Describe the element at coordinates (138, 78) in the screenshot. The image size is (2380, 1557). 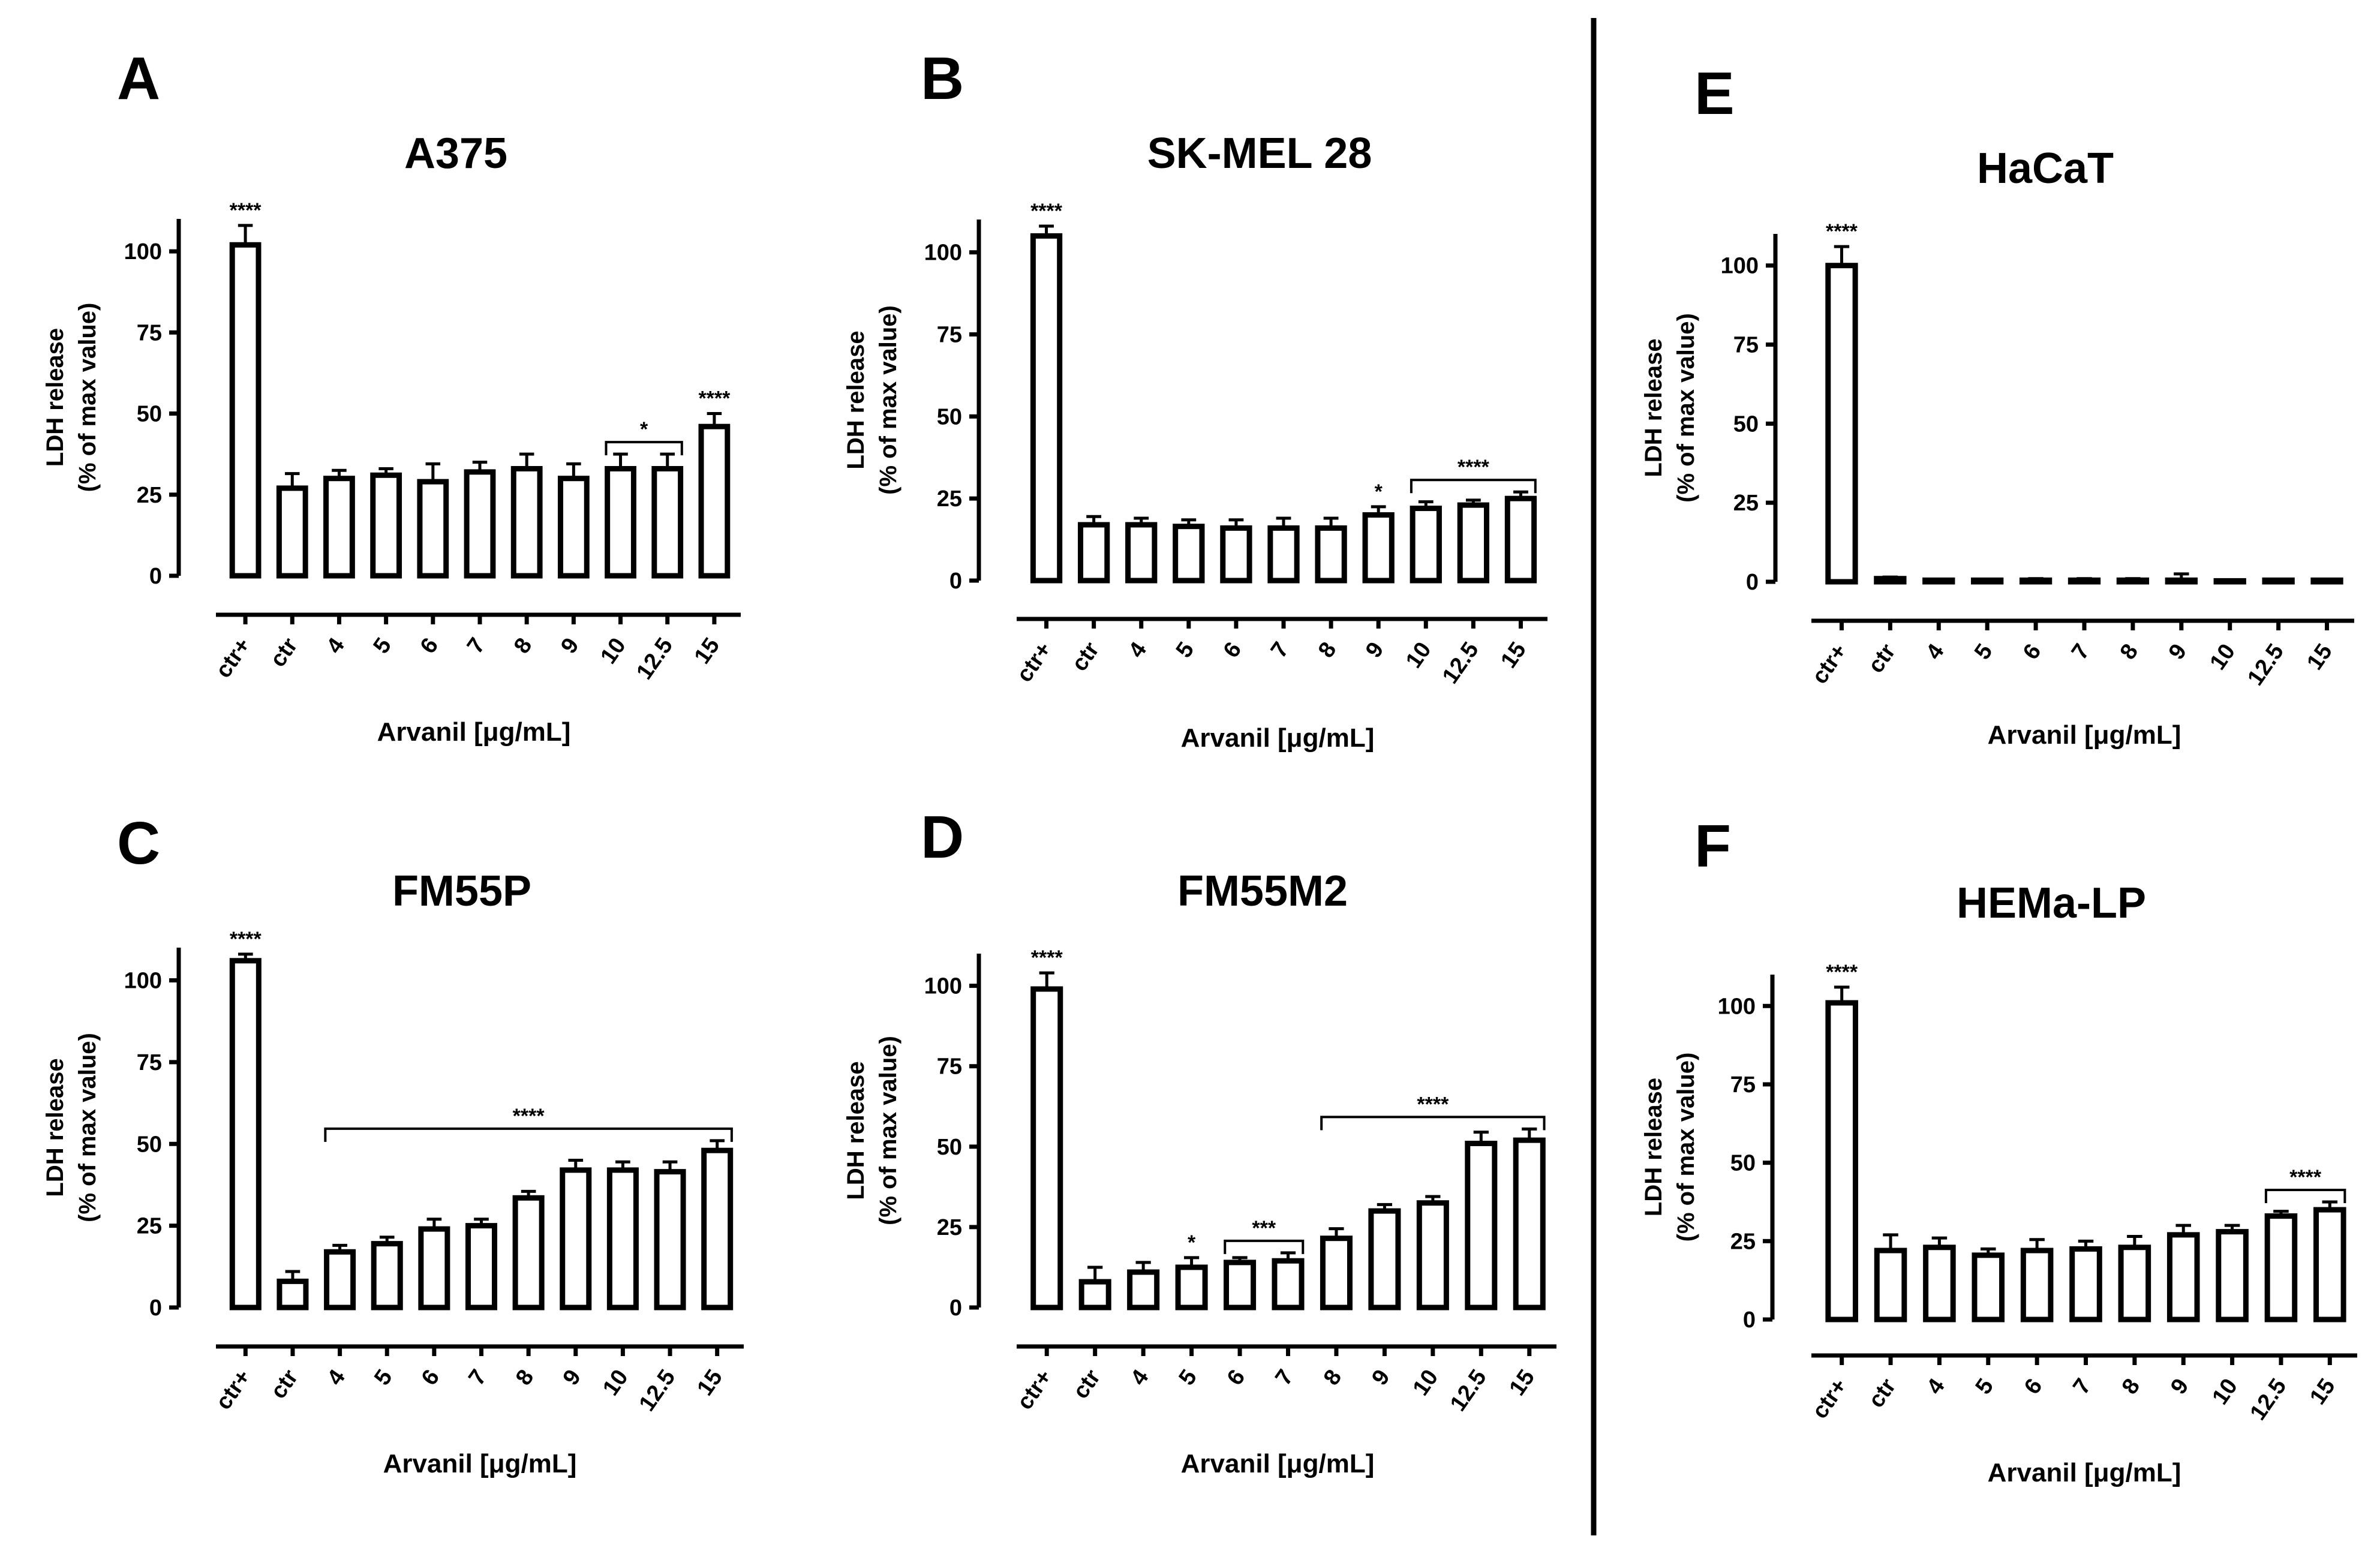
I see `panel-letter: A` at that location.